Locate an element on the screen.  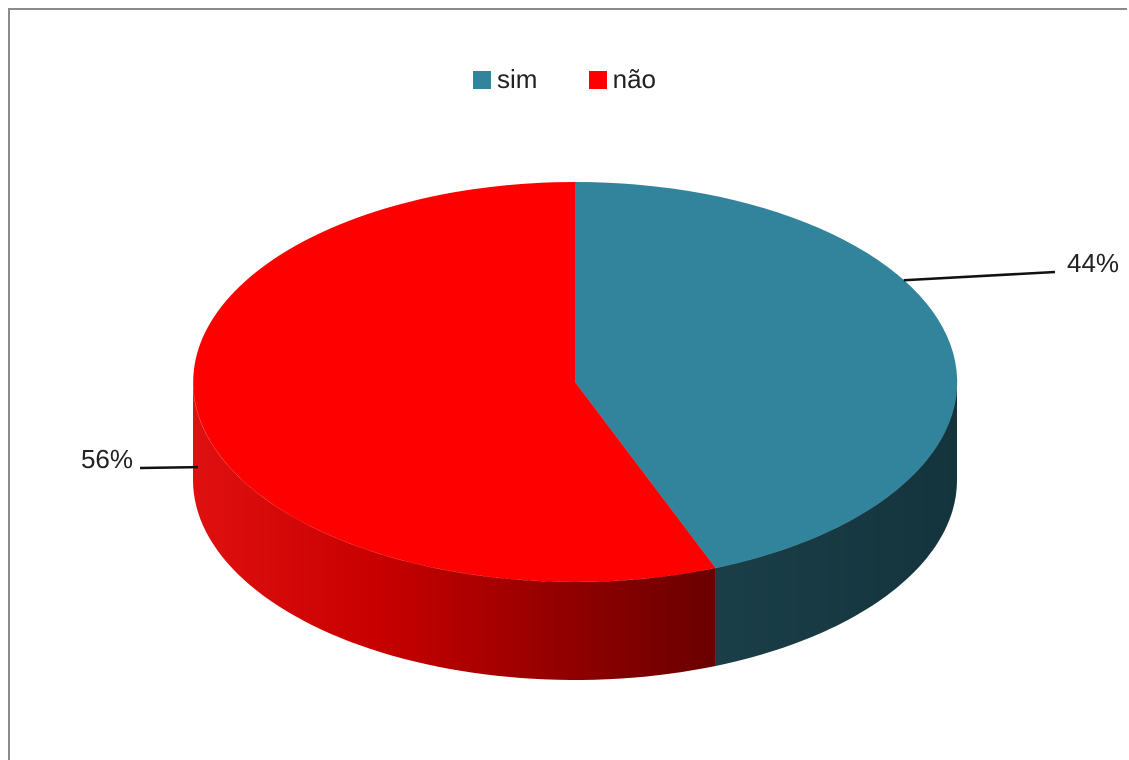
legend-swatch-nao is located at coordinates (597, 79).